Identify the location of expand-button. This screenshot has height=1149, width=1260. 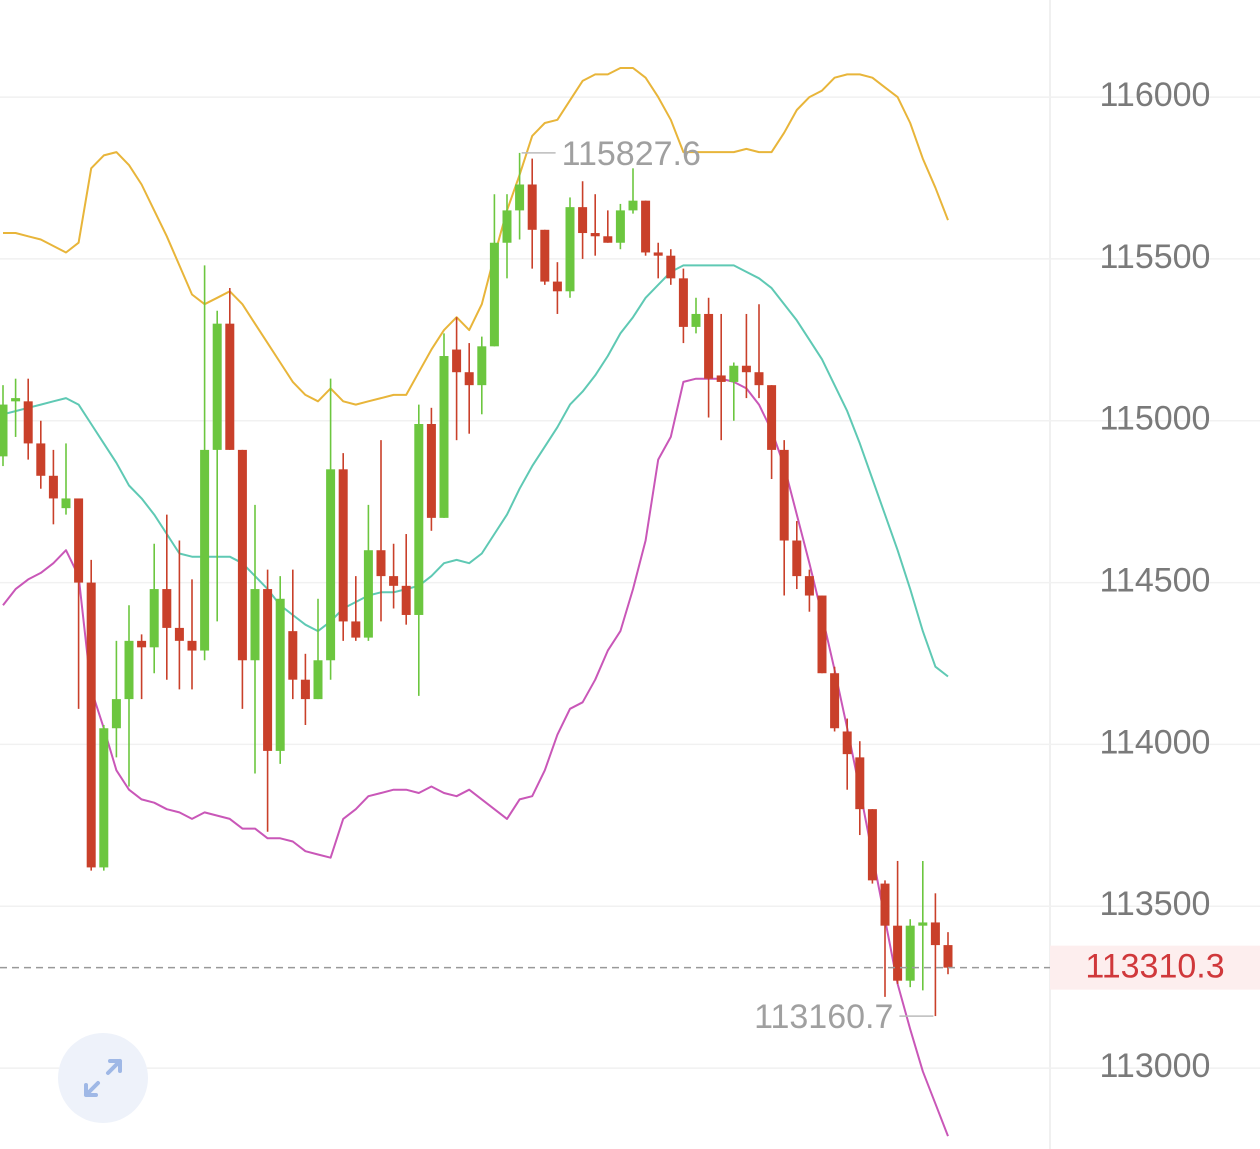
(103, 1078).